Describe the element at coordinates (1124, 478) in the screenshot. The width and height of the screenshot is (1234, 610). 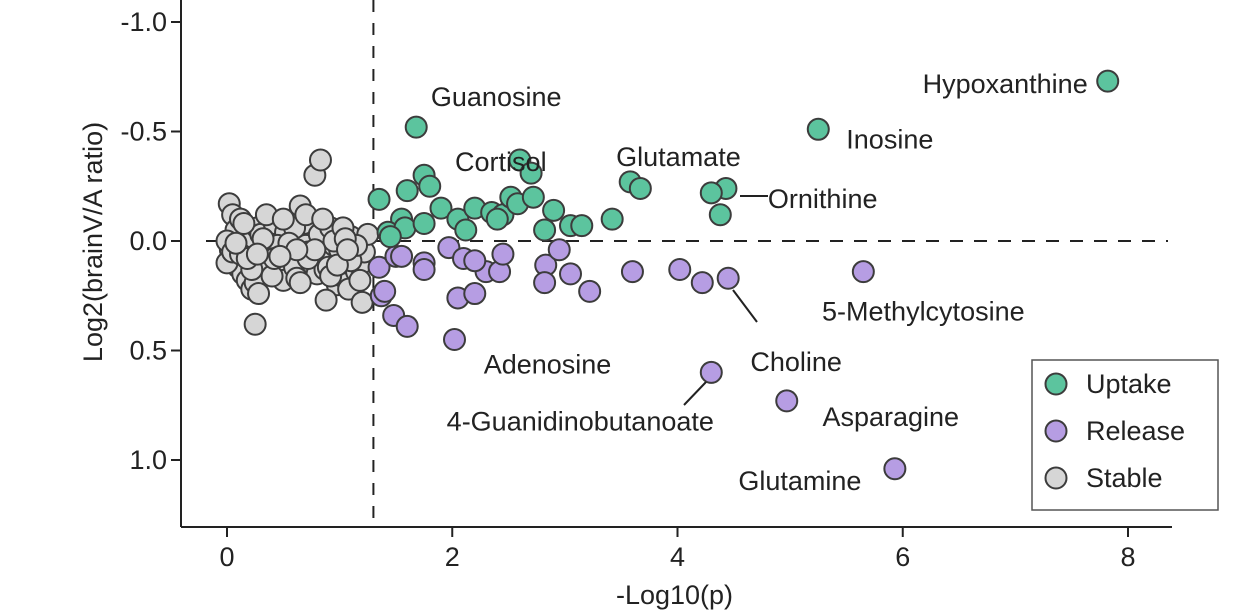
I see `legend-label-stable: Stable` at that location.